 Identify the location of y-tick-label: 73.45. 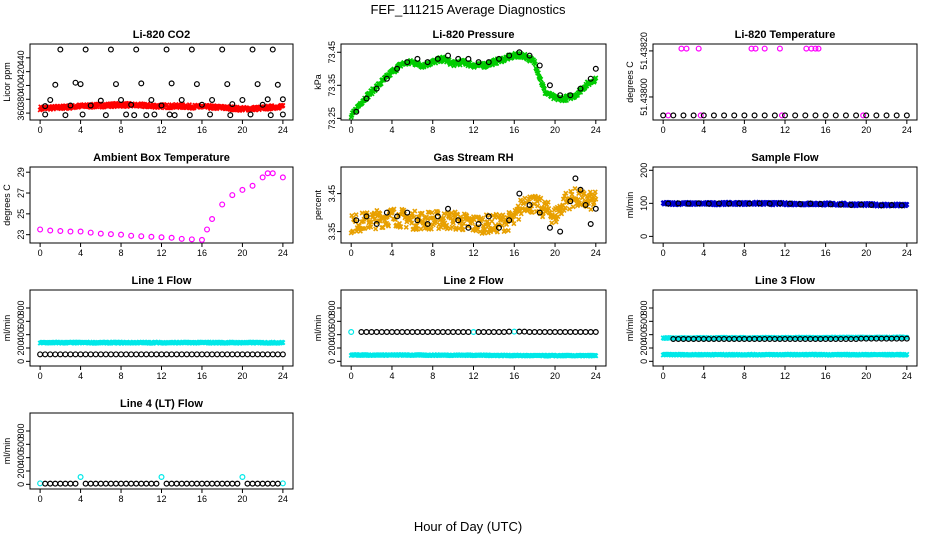
(332, 52).